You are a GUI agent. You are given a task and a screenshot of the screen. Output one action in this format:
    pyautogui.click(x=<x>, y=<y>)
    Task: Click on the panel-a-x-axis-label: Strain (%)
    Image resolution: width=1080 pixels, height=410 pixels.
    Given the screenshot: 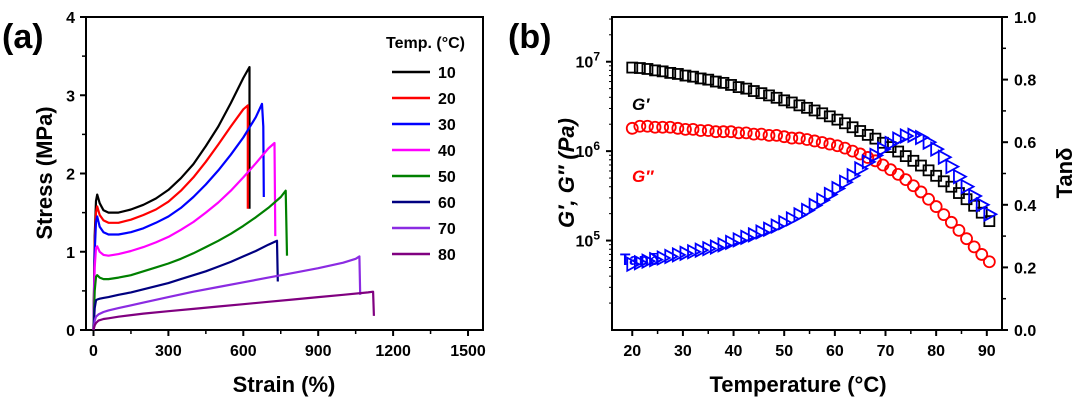 What is the action you would take?
    pyautogui.click(x=284, y=384)
    